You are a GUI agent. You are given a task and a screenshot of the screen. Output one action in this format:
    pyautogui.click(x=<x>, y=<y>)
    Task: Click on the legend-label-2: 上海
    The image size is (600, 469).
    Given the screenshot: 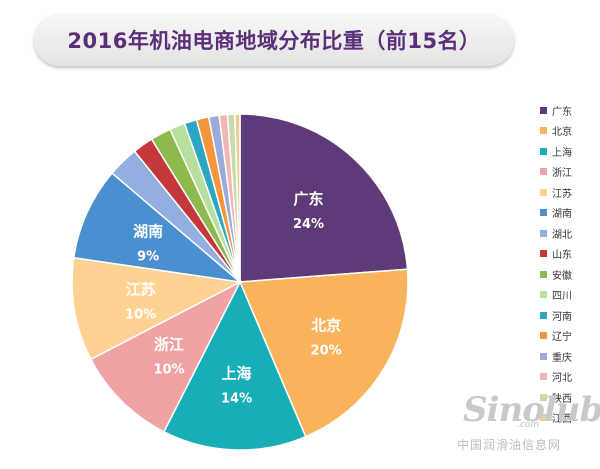 What is the action you would take?
    pyautogui.click(x=562, y=153)
    